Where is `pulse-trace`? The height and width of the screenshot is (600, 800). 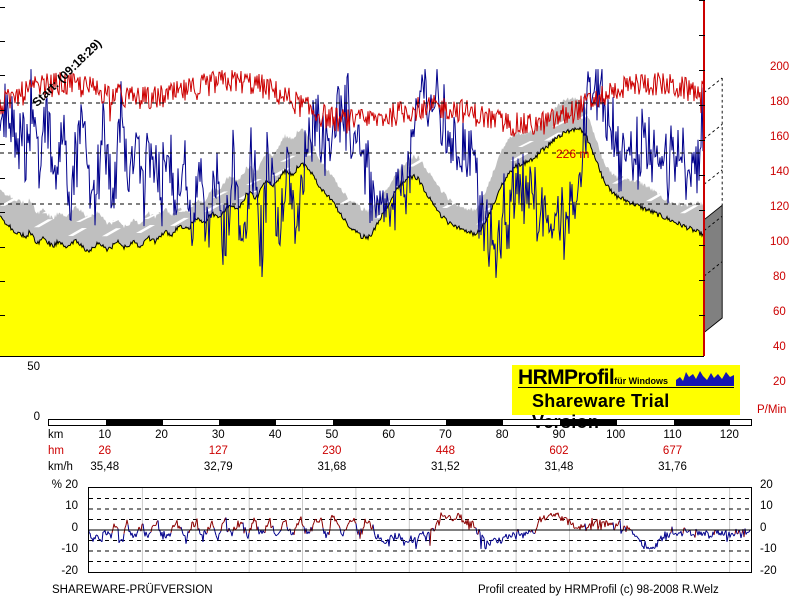 pulse-trace is located at coordinates (352, 103).